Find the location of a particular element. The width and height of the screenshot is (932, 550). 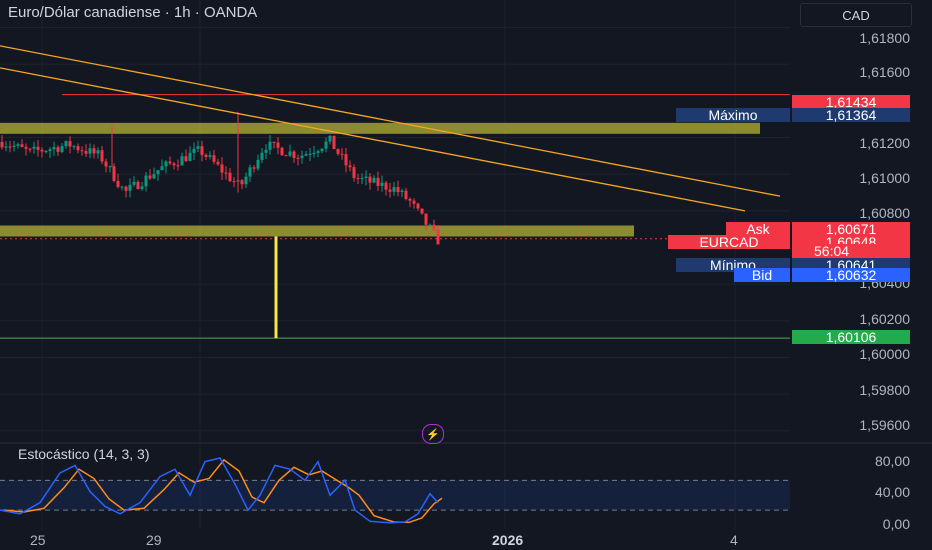

stochastic-title: Estocástico (14, 3, 3) is located at coordinates (84, 454).